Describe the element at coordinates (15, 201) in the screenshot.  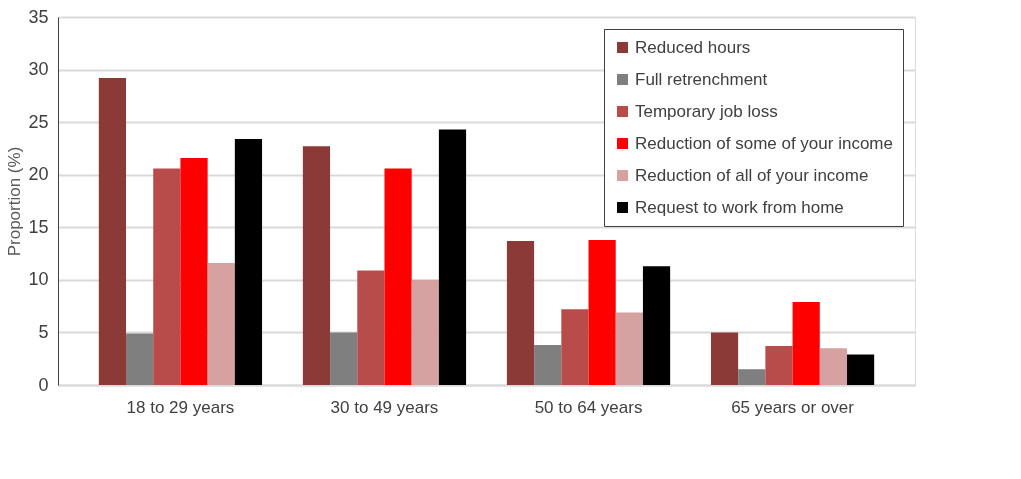
I see `y-axis-title: Proportion (%)` at that location.